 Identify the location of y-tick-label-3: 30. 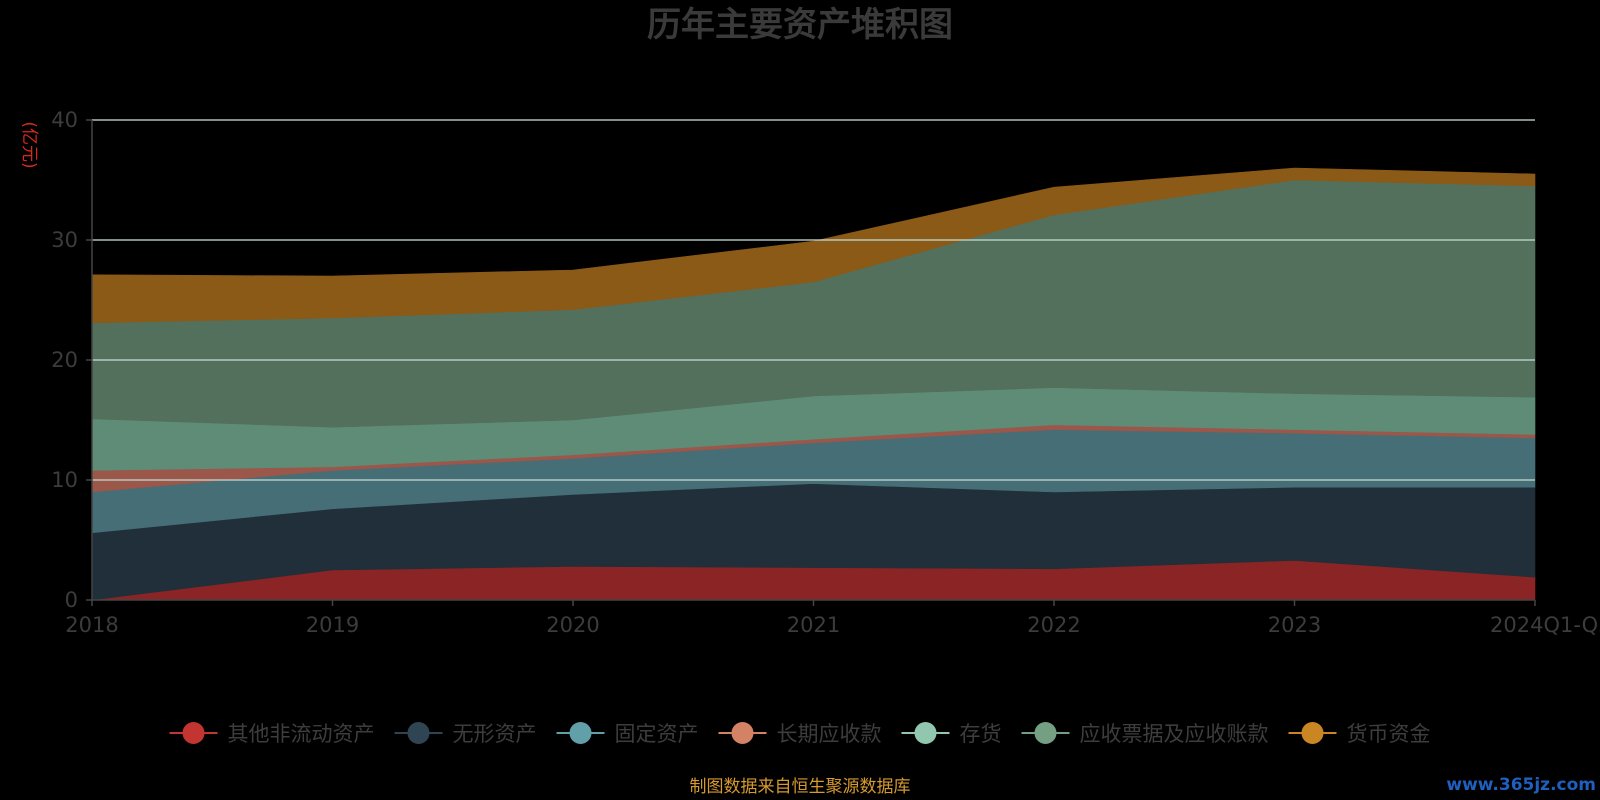
(64, 240).